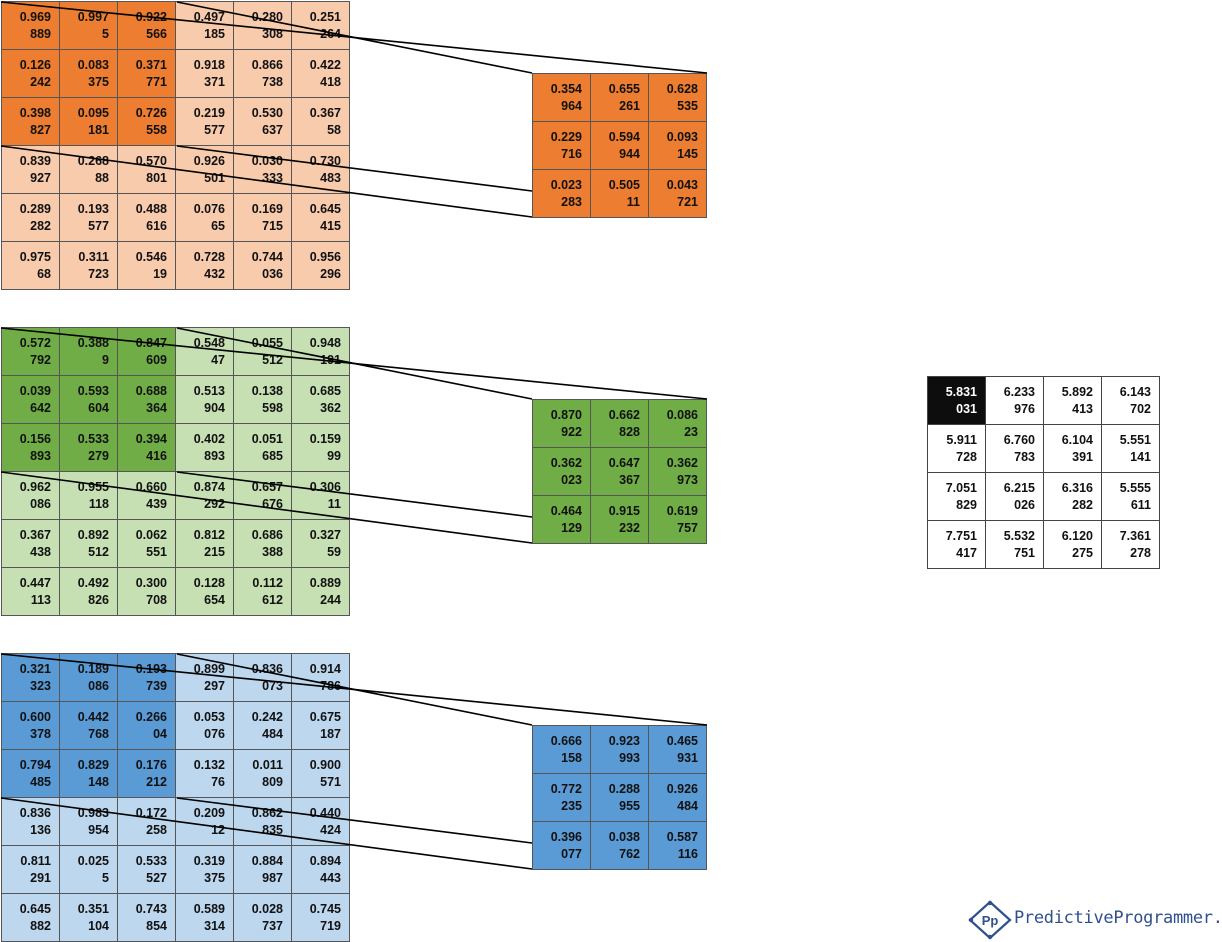  Describe the element at coordinates (1072, 544) in the screenshot. I see `matrix-cell: 6.120 275` at that location.